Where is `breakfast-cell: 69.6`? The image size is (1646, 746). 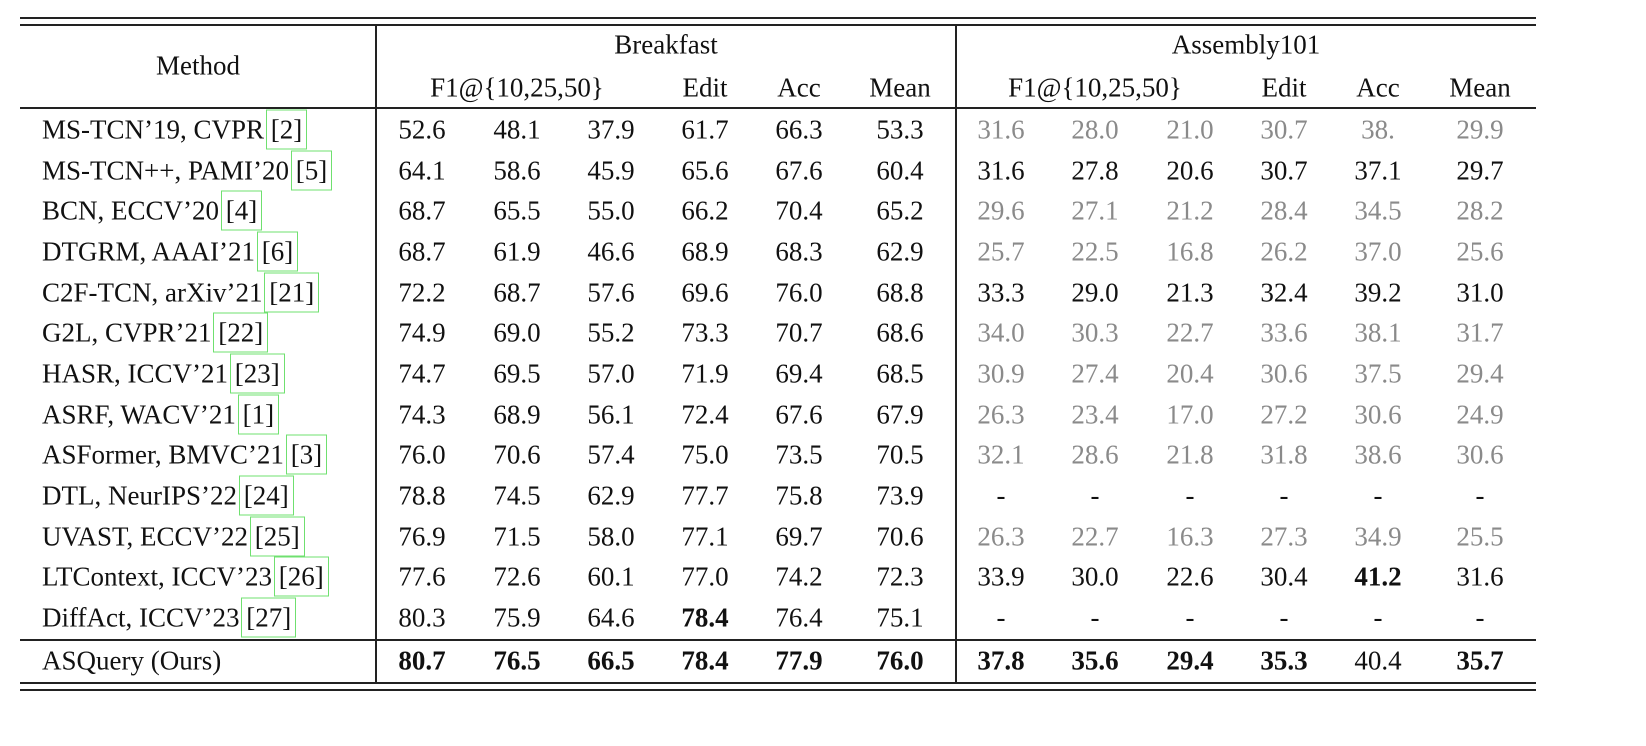 breakfast-cell: 69.6 is located at coordinates (705, 292).